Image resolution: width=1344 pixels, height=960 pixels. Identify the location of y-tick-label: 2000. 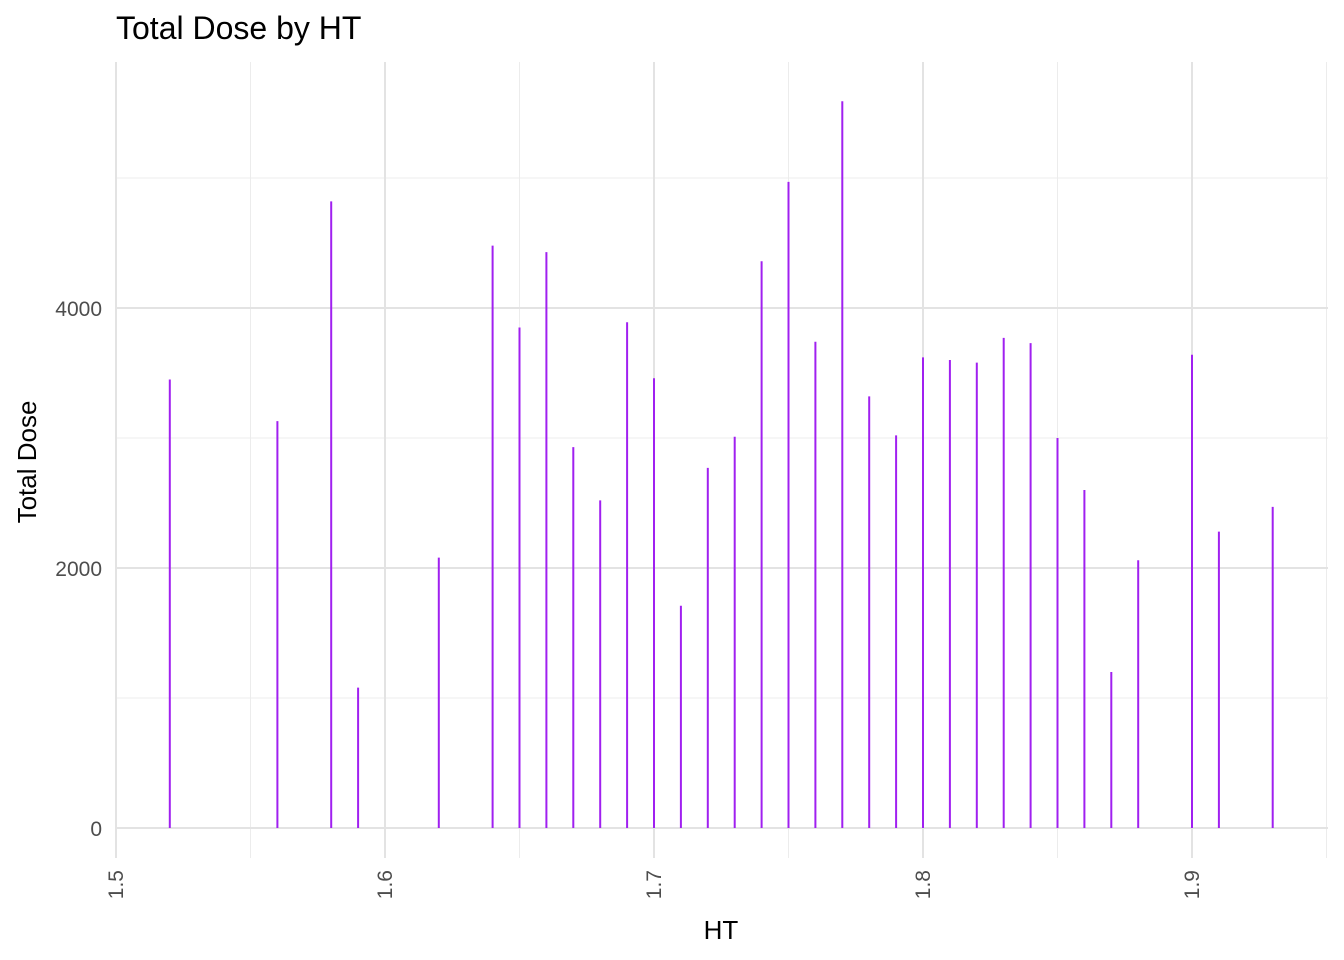
(78, 569).